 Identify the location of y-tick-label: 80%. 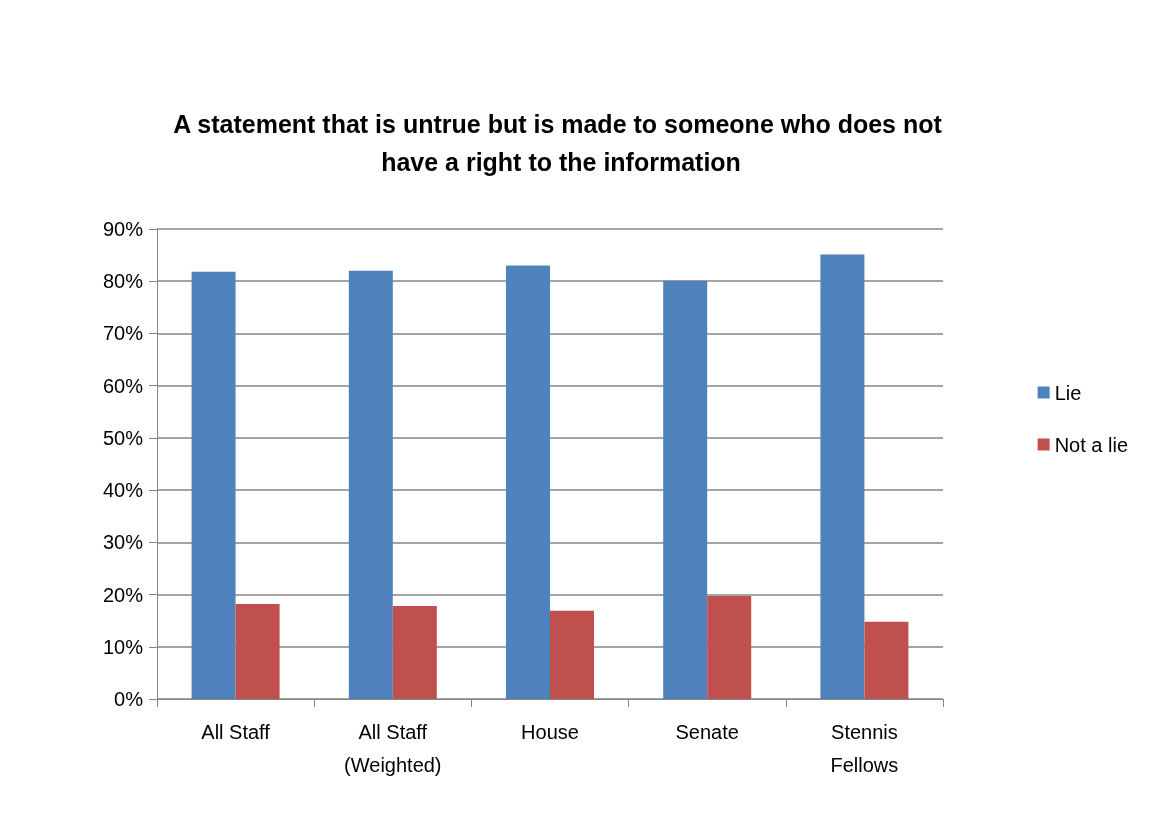
(123, 281).